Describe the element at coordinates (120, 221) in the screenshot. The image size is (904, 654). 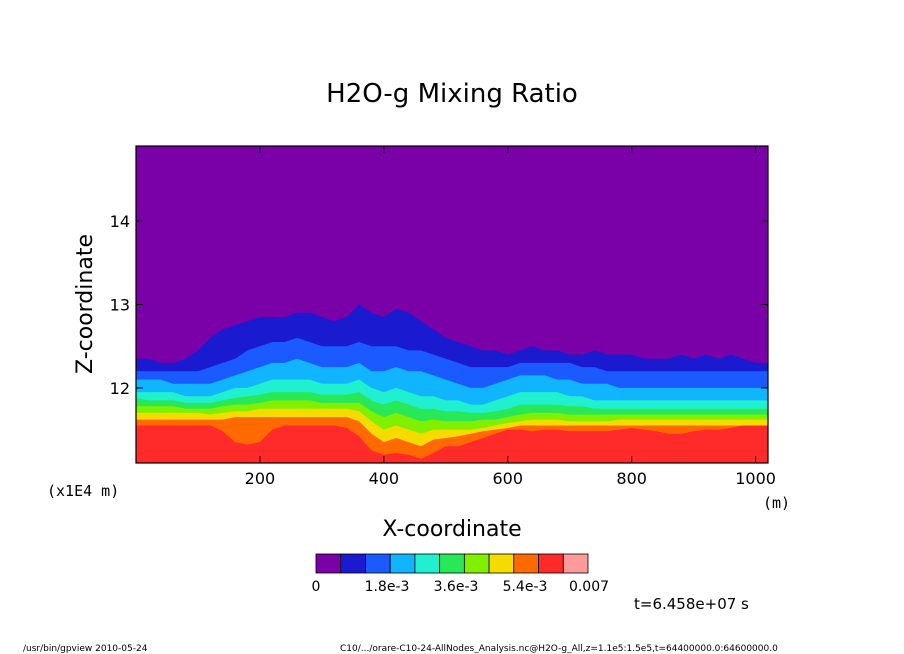
I see `y-tick-label: 14` at that location.